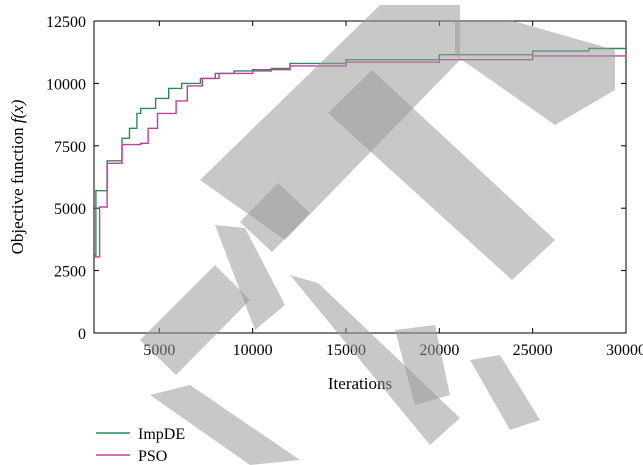 This screenshot has width=643, height=465. What do you see at coordinates (624, 350) in the screenshot?
I see `x-tick-label: 30000` at bounding box center [624, 350].